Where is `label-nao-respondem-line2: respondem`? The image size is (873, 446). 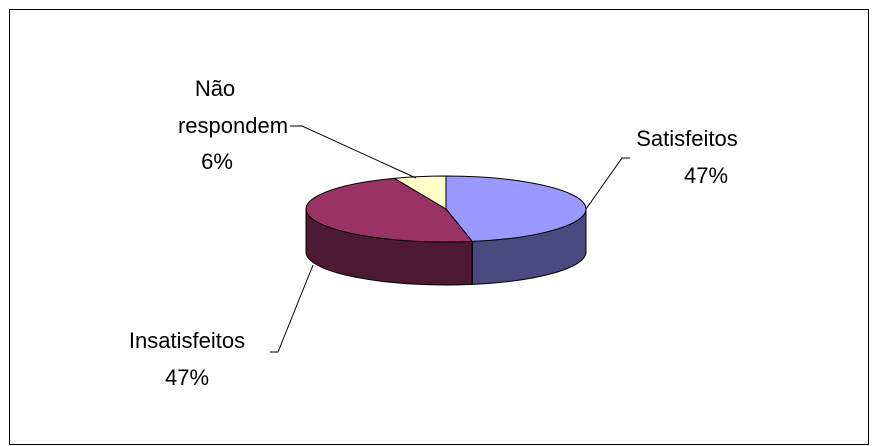 label-nao-respondem-line2: respondem is located at coordinates (233, 125).